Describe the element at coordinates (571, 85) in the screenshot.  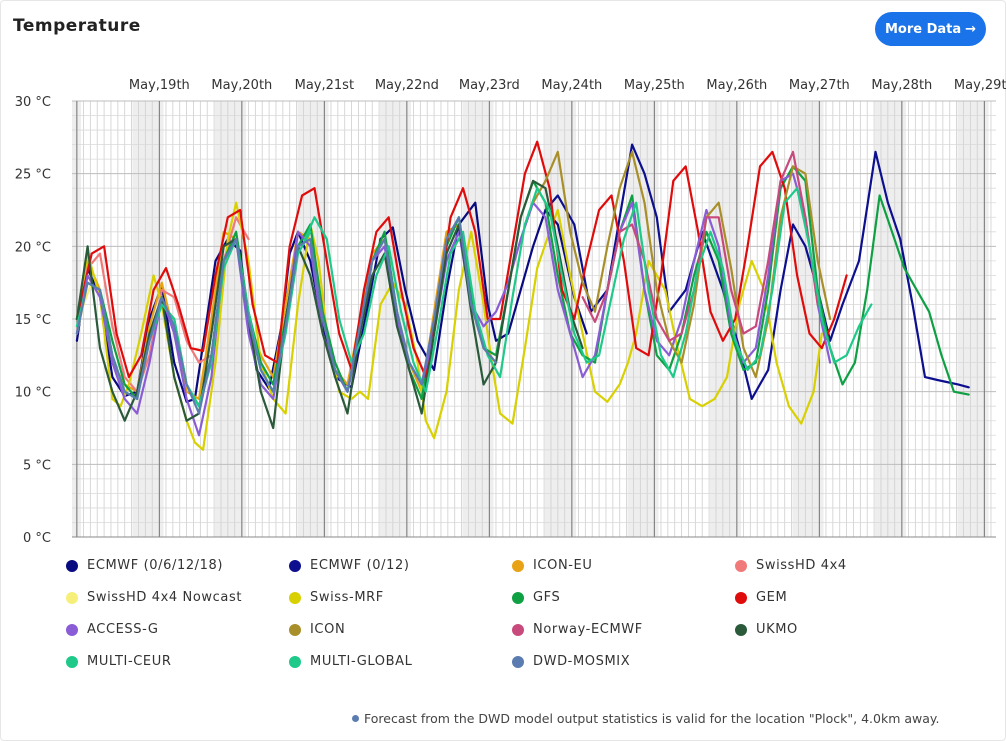
I see `x-day-label: May,24th` at that location.